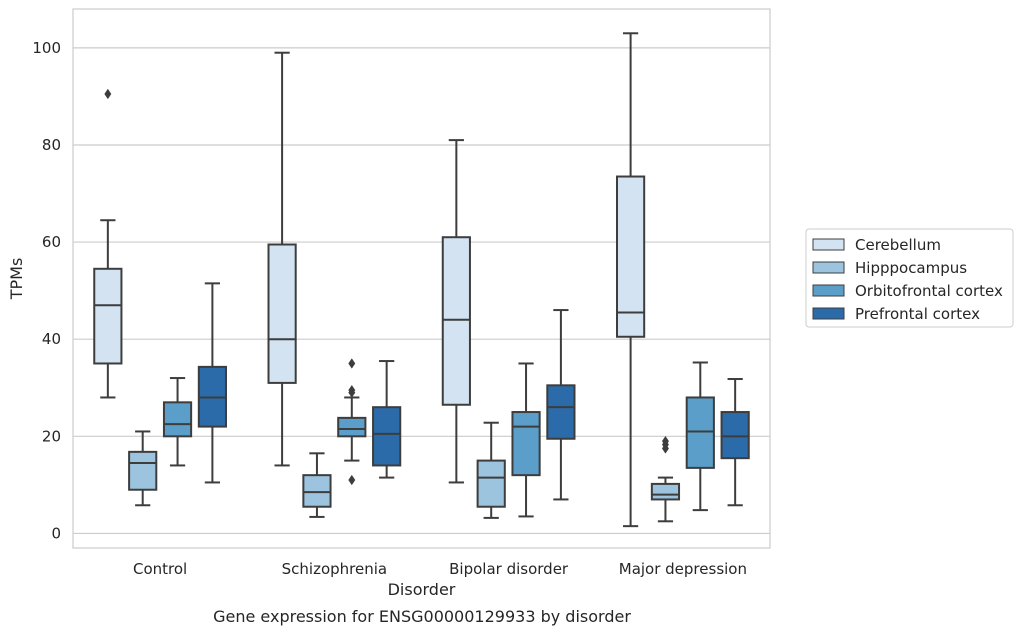 This screenshot has width=1023, height=634. Describe the element at coordinates (160, 569) in the screenshot. I see `x-tick-label: Control` at that location.